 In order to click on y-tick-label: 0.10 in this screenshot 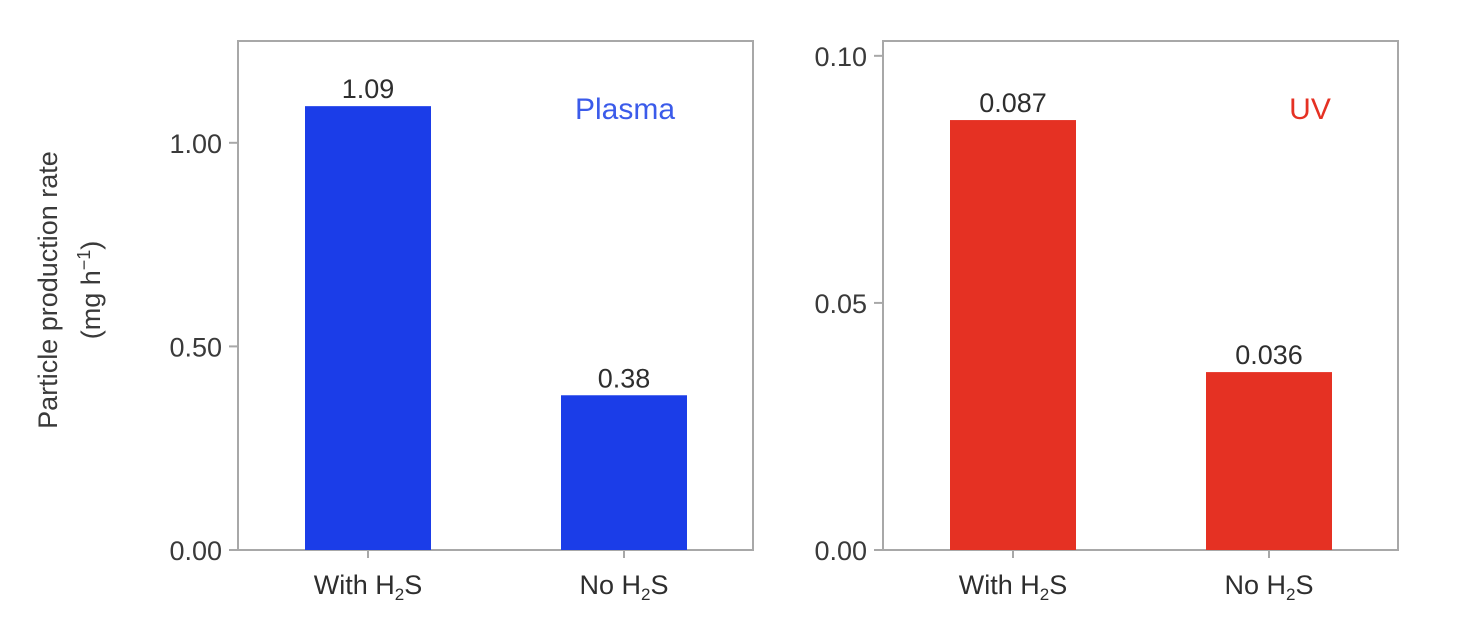, I will do `click(840, 57)`.